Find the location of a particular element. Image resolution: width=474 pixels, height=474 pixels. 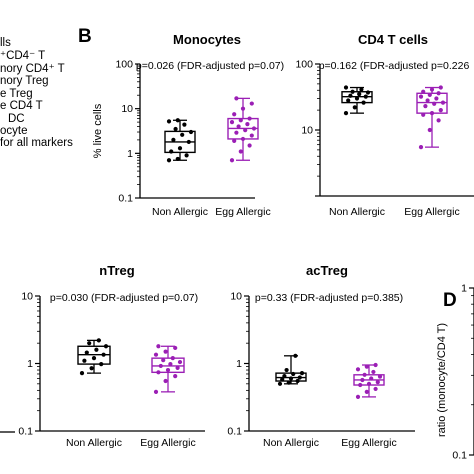

p-value-annotation: p=0.33 (FDR-adjusted p=0.385) is located at coordinates (329, 298).